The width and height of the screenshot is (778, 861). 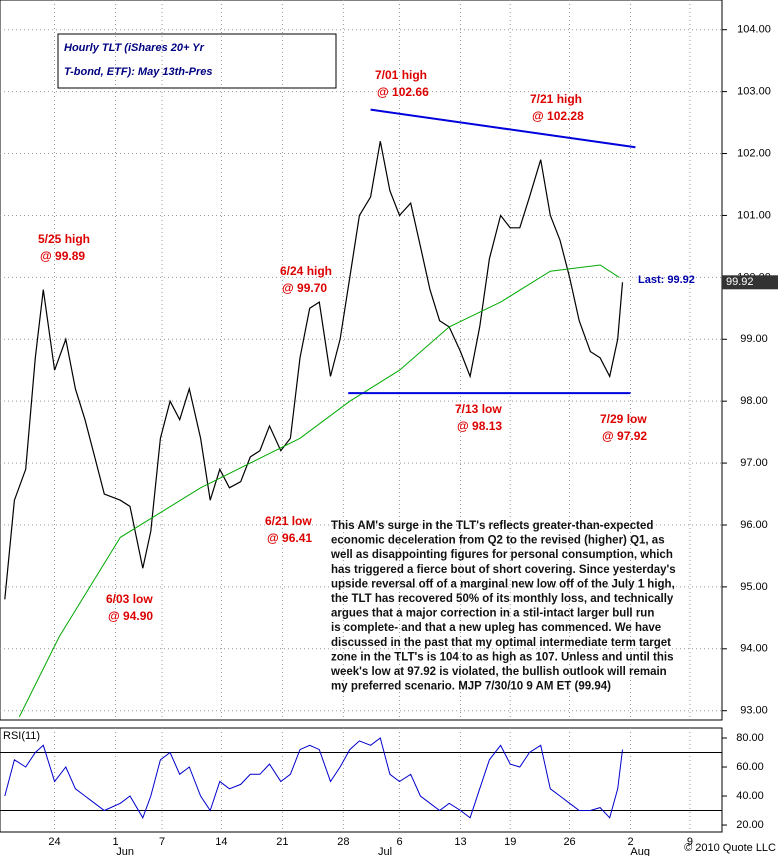 I want to click on annotation: 7/21 high, so click(x=556, y=99).